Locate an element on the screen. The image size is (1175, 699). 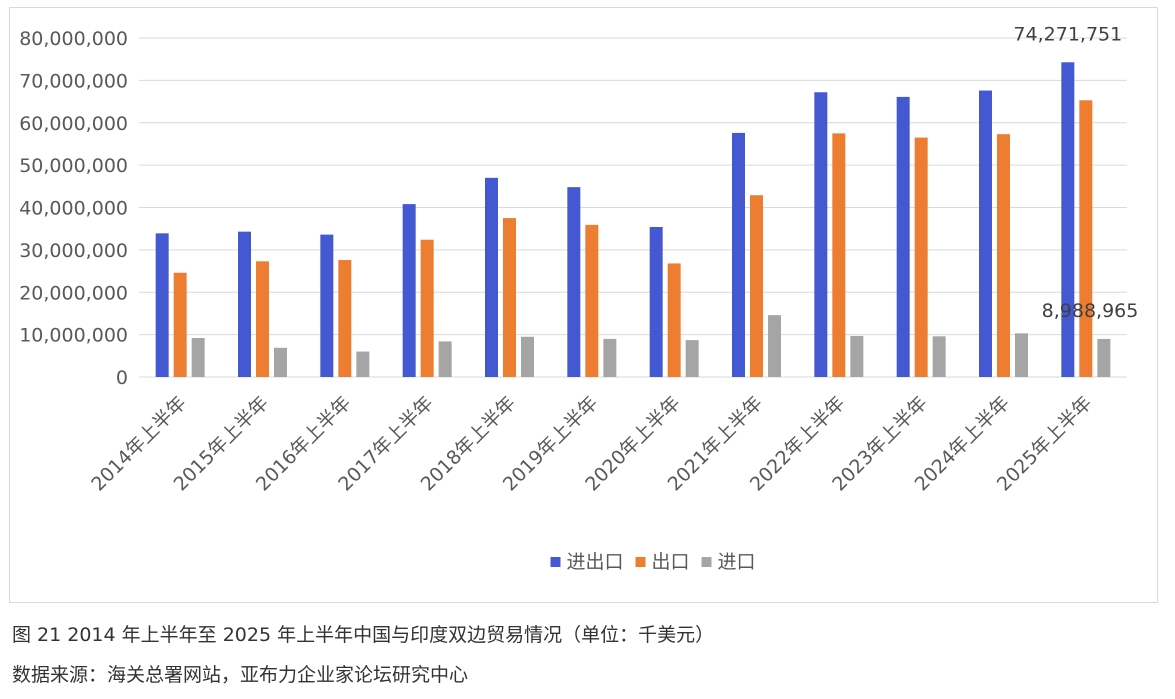
legend-label: 进出口 is located at coordinates (595, 562).